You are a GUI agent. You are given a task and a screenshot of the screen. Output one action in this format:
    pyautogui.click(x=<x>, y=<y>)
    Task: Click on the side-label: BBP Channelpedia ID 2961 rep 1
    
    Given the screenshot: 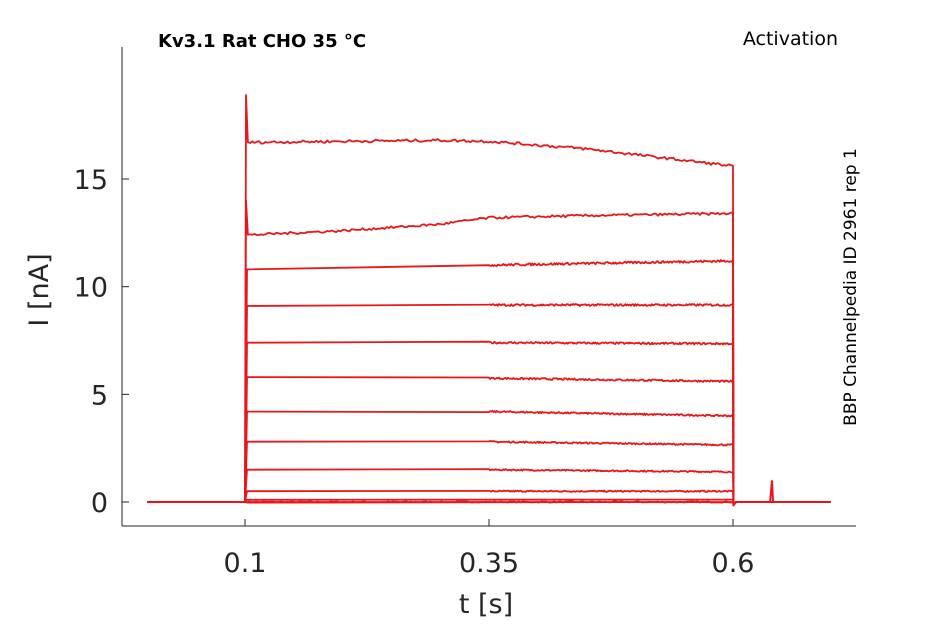 What is the action you would take?
    pyautogui.click(x=851, y=287)
    